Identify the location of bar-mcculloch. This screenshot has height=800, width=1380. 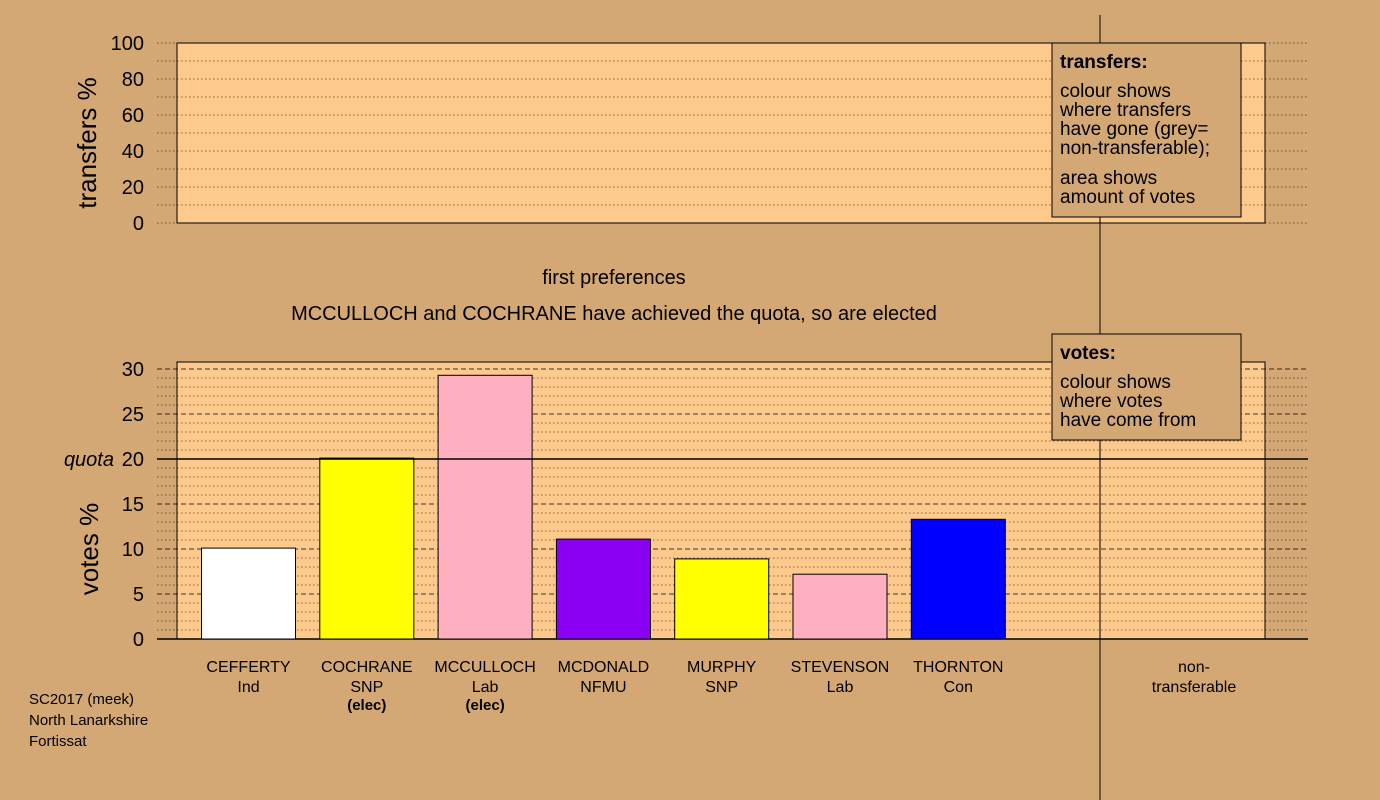
(485, 507).